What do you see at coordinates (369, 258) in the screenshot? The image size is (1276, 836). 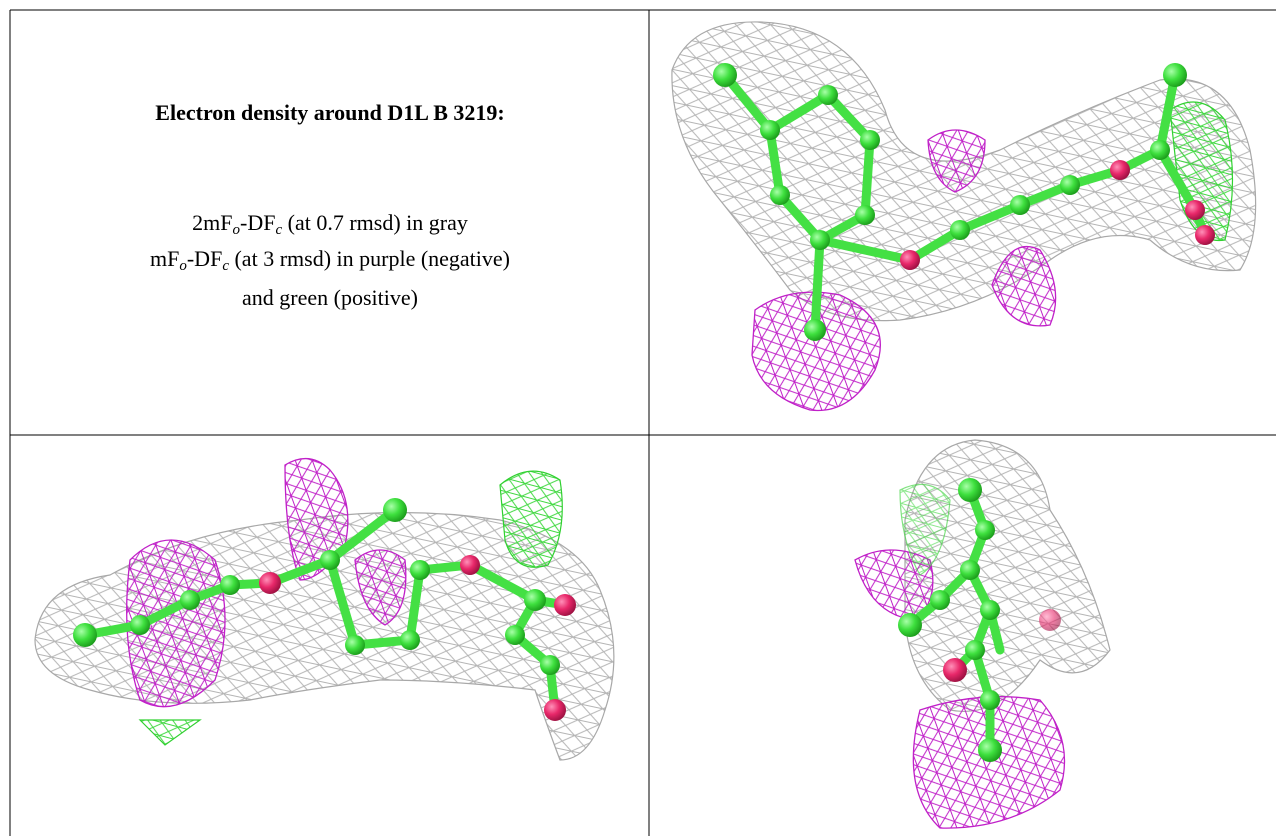 I see `caption-part: (at 3 rmsd) in purple (negative)` at bounding box center [369, 258].